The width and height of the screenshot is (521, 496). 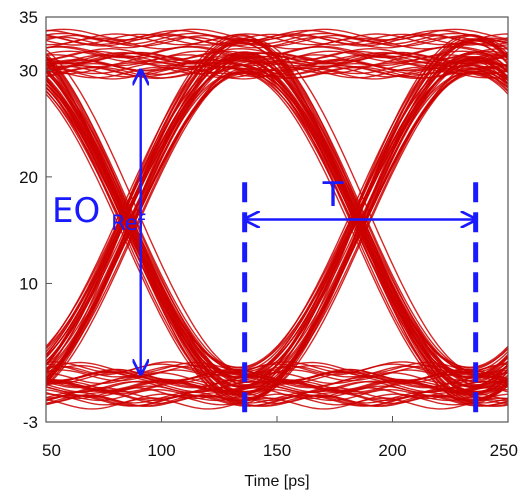 What do you see at coordinates (28, 177) in the screenshot?
I see `y-tick-label: 20` at bounding box center [28, 177].